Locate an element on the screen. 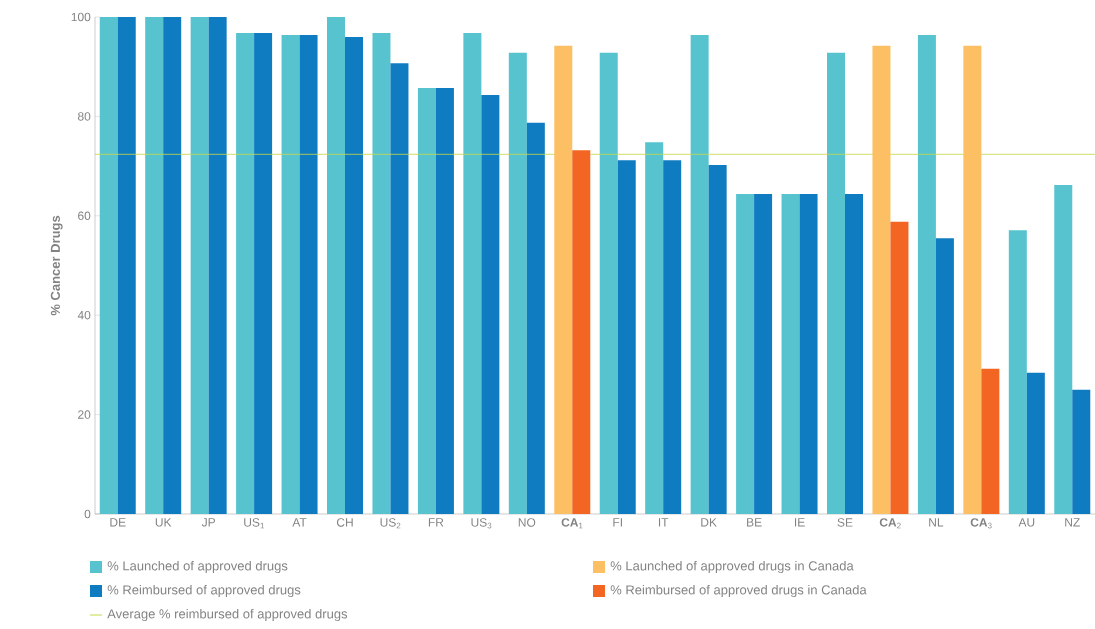  x-tick-label: IE is located at coordinates (799, 522).